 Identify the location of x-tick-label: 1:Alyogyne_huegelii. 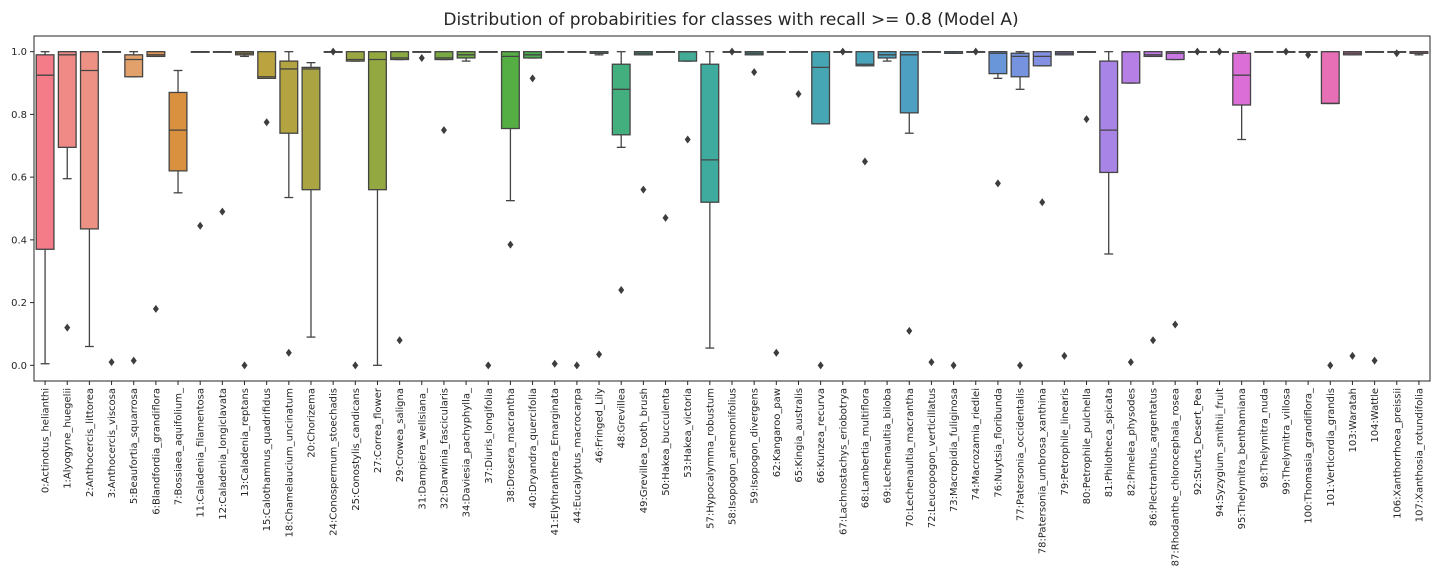
(68, 438).